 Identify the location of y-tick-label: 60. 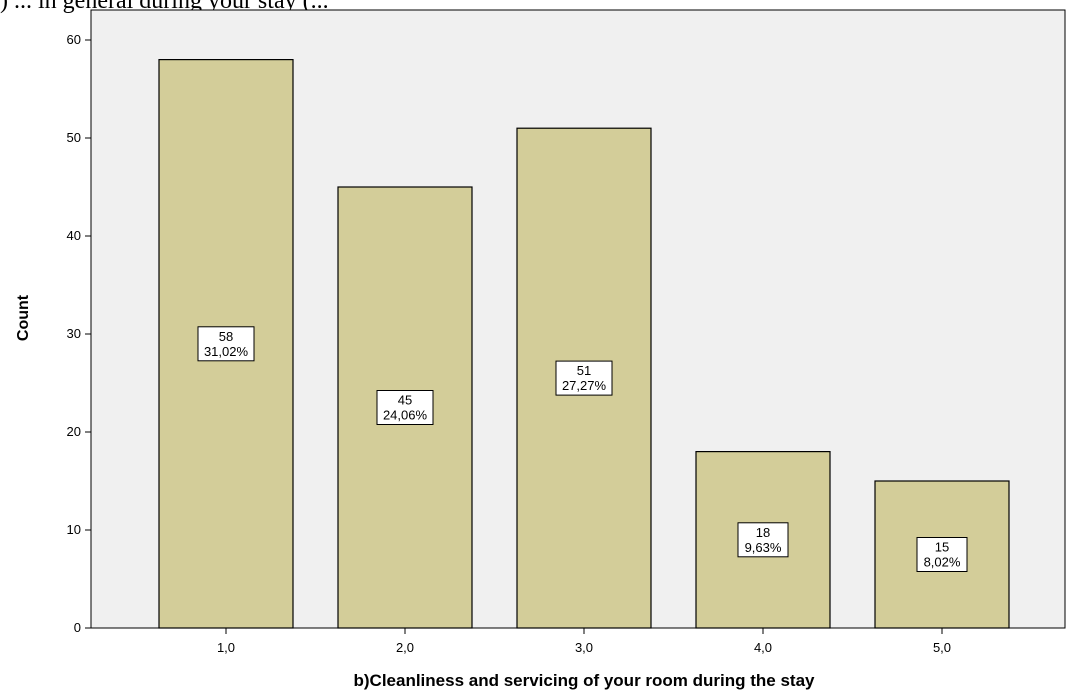
(74, 39).